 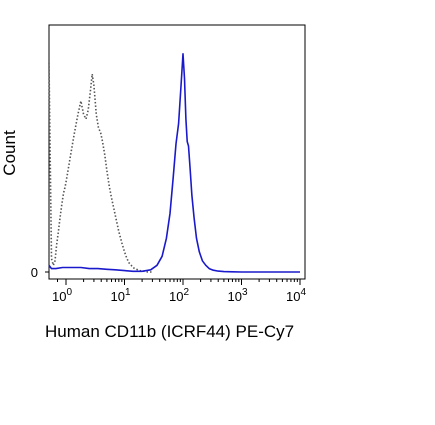 I want to click on y-axis-ticks: 0, so click(x=40, y=272).